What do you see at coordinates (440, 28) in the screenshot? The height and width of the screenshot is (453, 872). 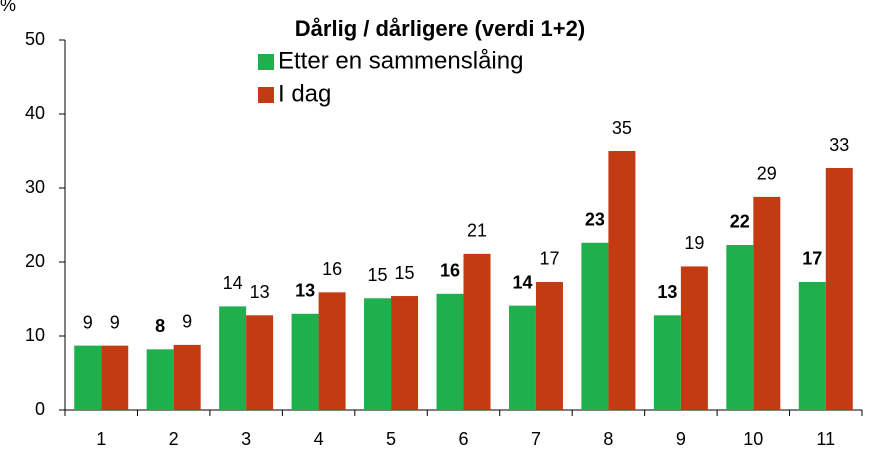 I see `chart-title: Dårlig / dårligere (verdi 1+2)` at bounding box center [440, 28].